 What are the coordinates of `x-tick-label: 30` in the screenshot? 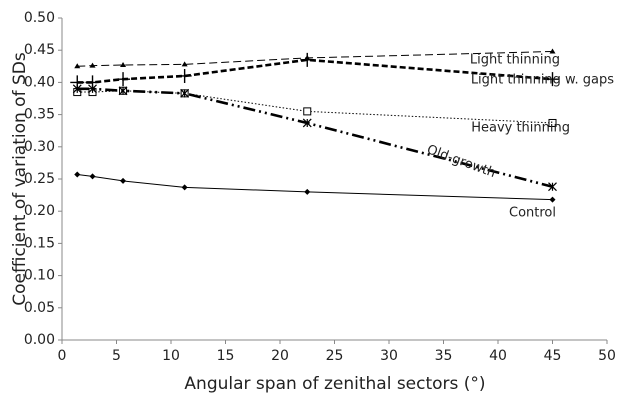 It's located at (389, 356).